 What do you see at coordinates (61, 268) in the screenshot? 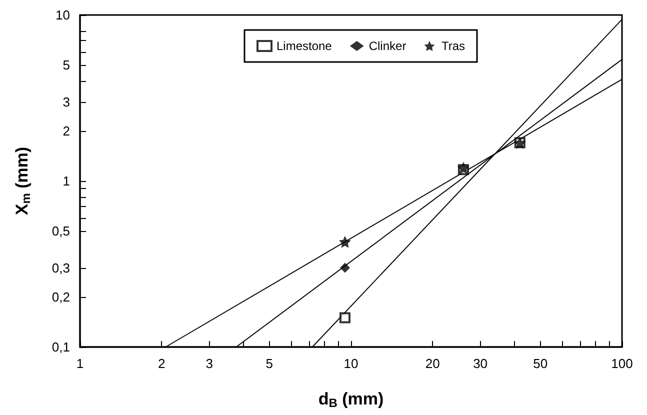
I see `y-tick-label: 0,3` at bounding box center [61, 268].